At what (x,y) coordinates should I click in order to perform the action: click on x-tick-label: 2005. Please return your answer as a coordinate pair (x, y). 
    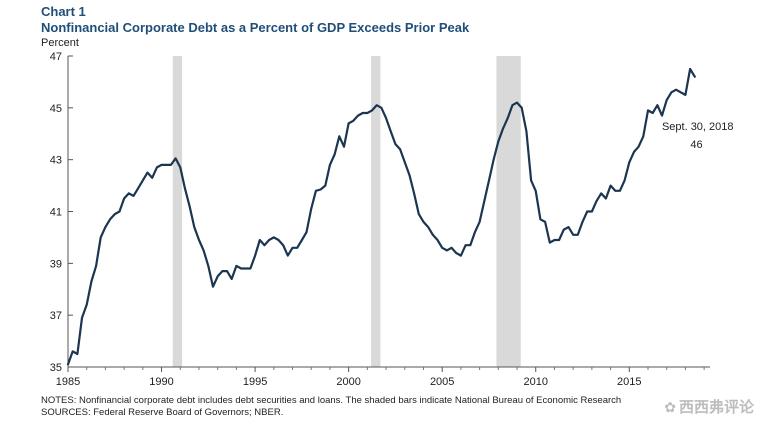
    Looking at the image, I should click on (442, 382).